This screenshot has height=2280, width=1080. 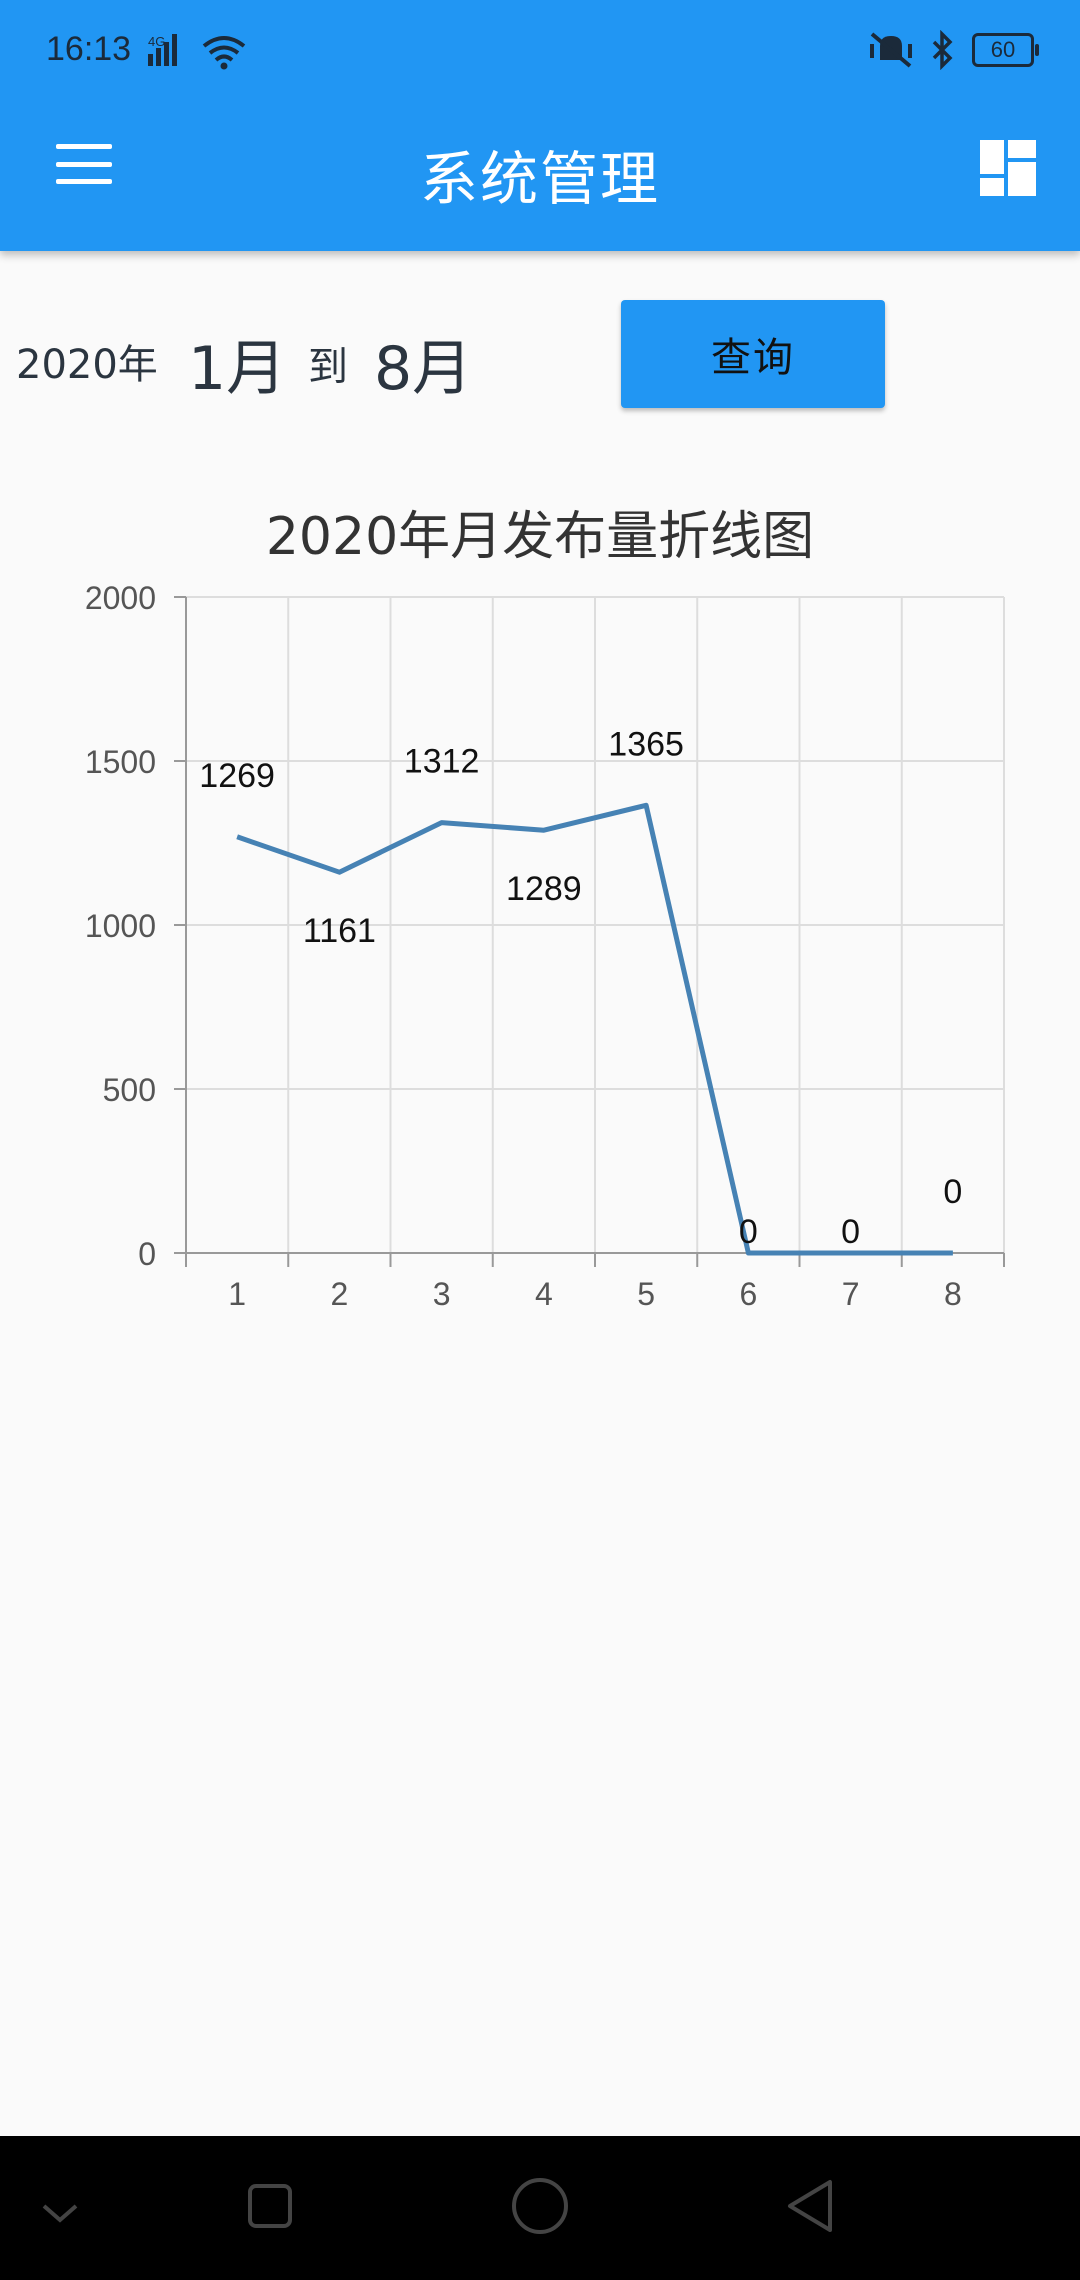 I want to click on data-label: 1365, so click(x=646, y=744).